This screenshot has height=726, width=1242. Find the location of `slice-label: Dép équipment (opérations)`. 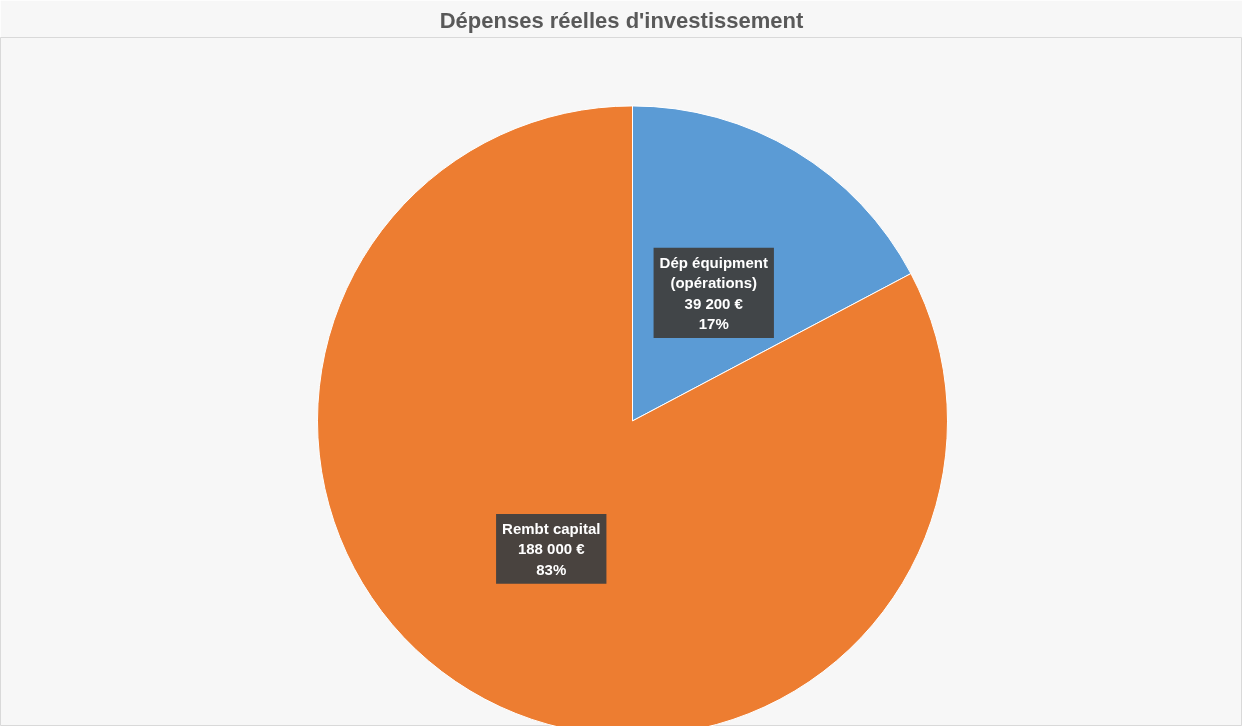

slice-label: Dép équipment (opérations) is located at coordinates (713, 272).